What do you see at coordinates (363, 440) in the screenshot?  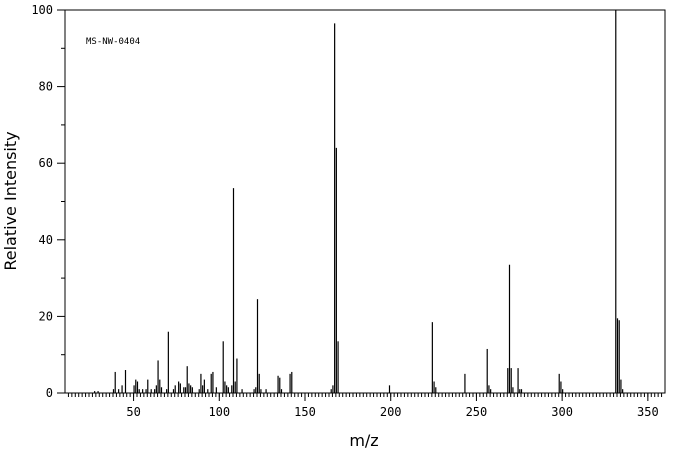 I see `x-axis-title: m/z` at bounding box center [363, 440].